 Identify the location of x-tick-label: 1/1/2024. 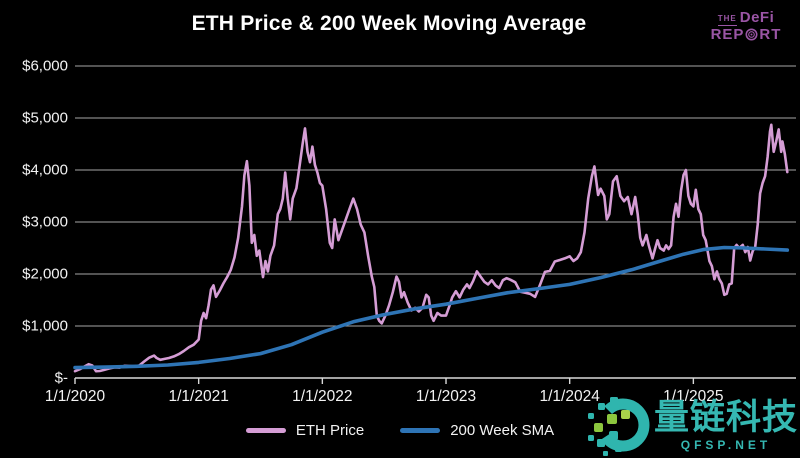
(569, 396).